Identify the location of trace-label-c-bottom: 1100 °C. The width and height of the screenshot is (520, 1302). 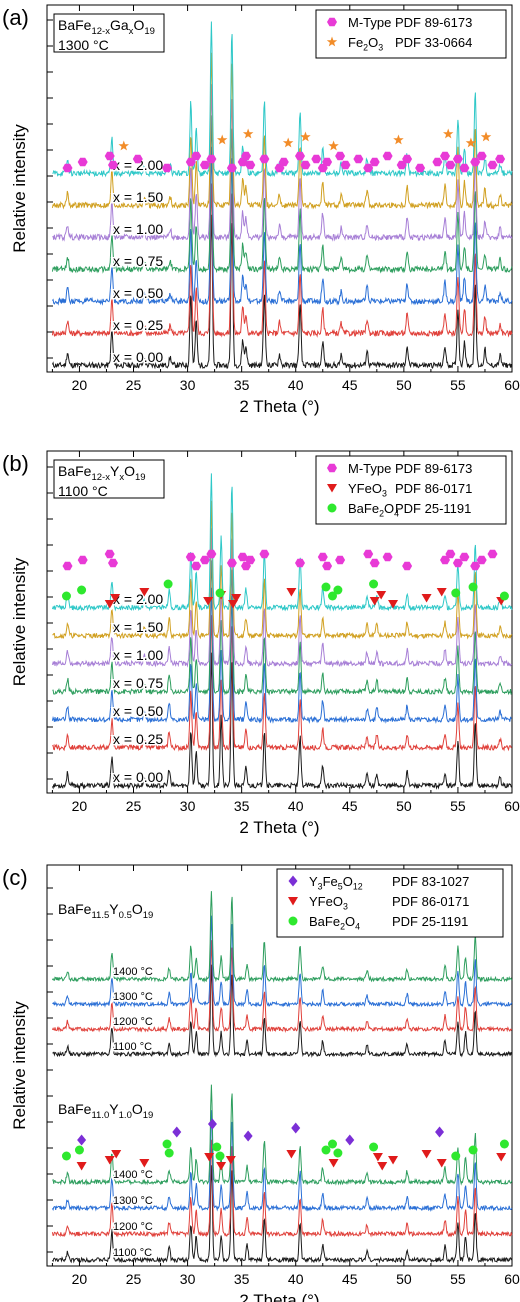
(132, 1253).